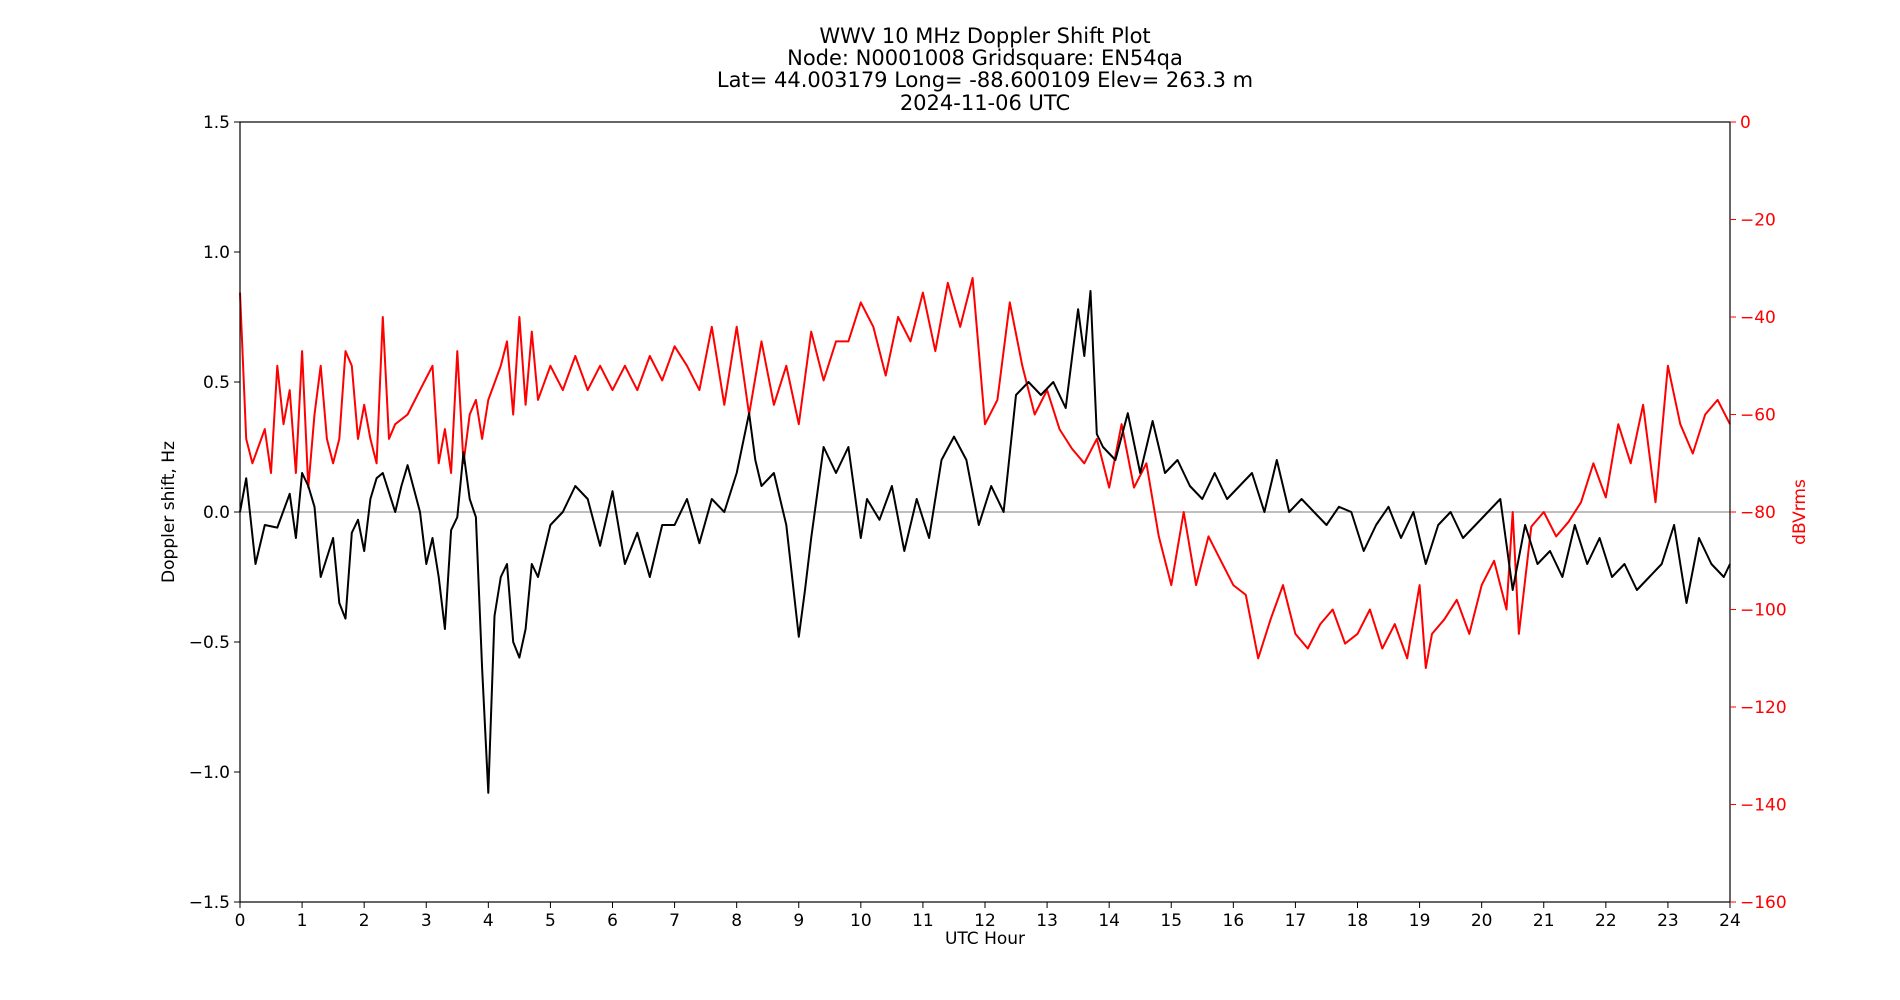 The width and height of the screenshot is (1900, 1000). Describe the element at coordinates (1763, 903) in the screenshot. I see `right-tick-label: −160` at that location.